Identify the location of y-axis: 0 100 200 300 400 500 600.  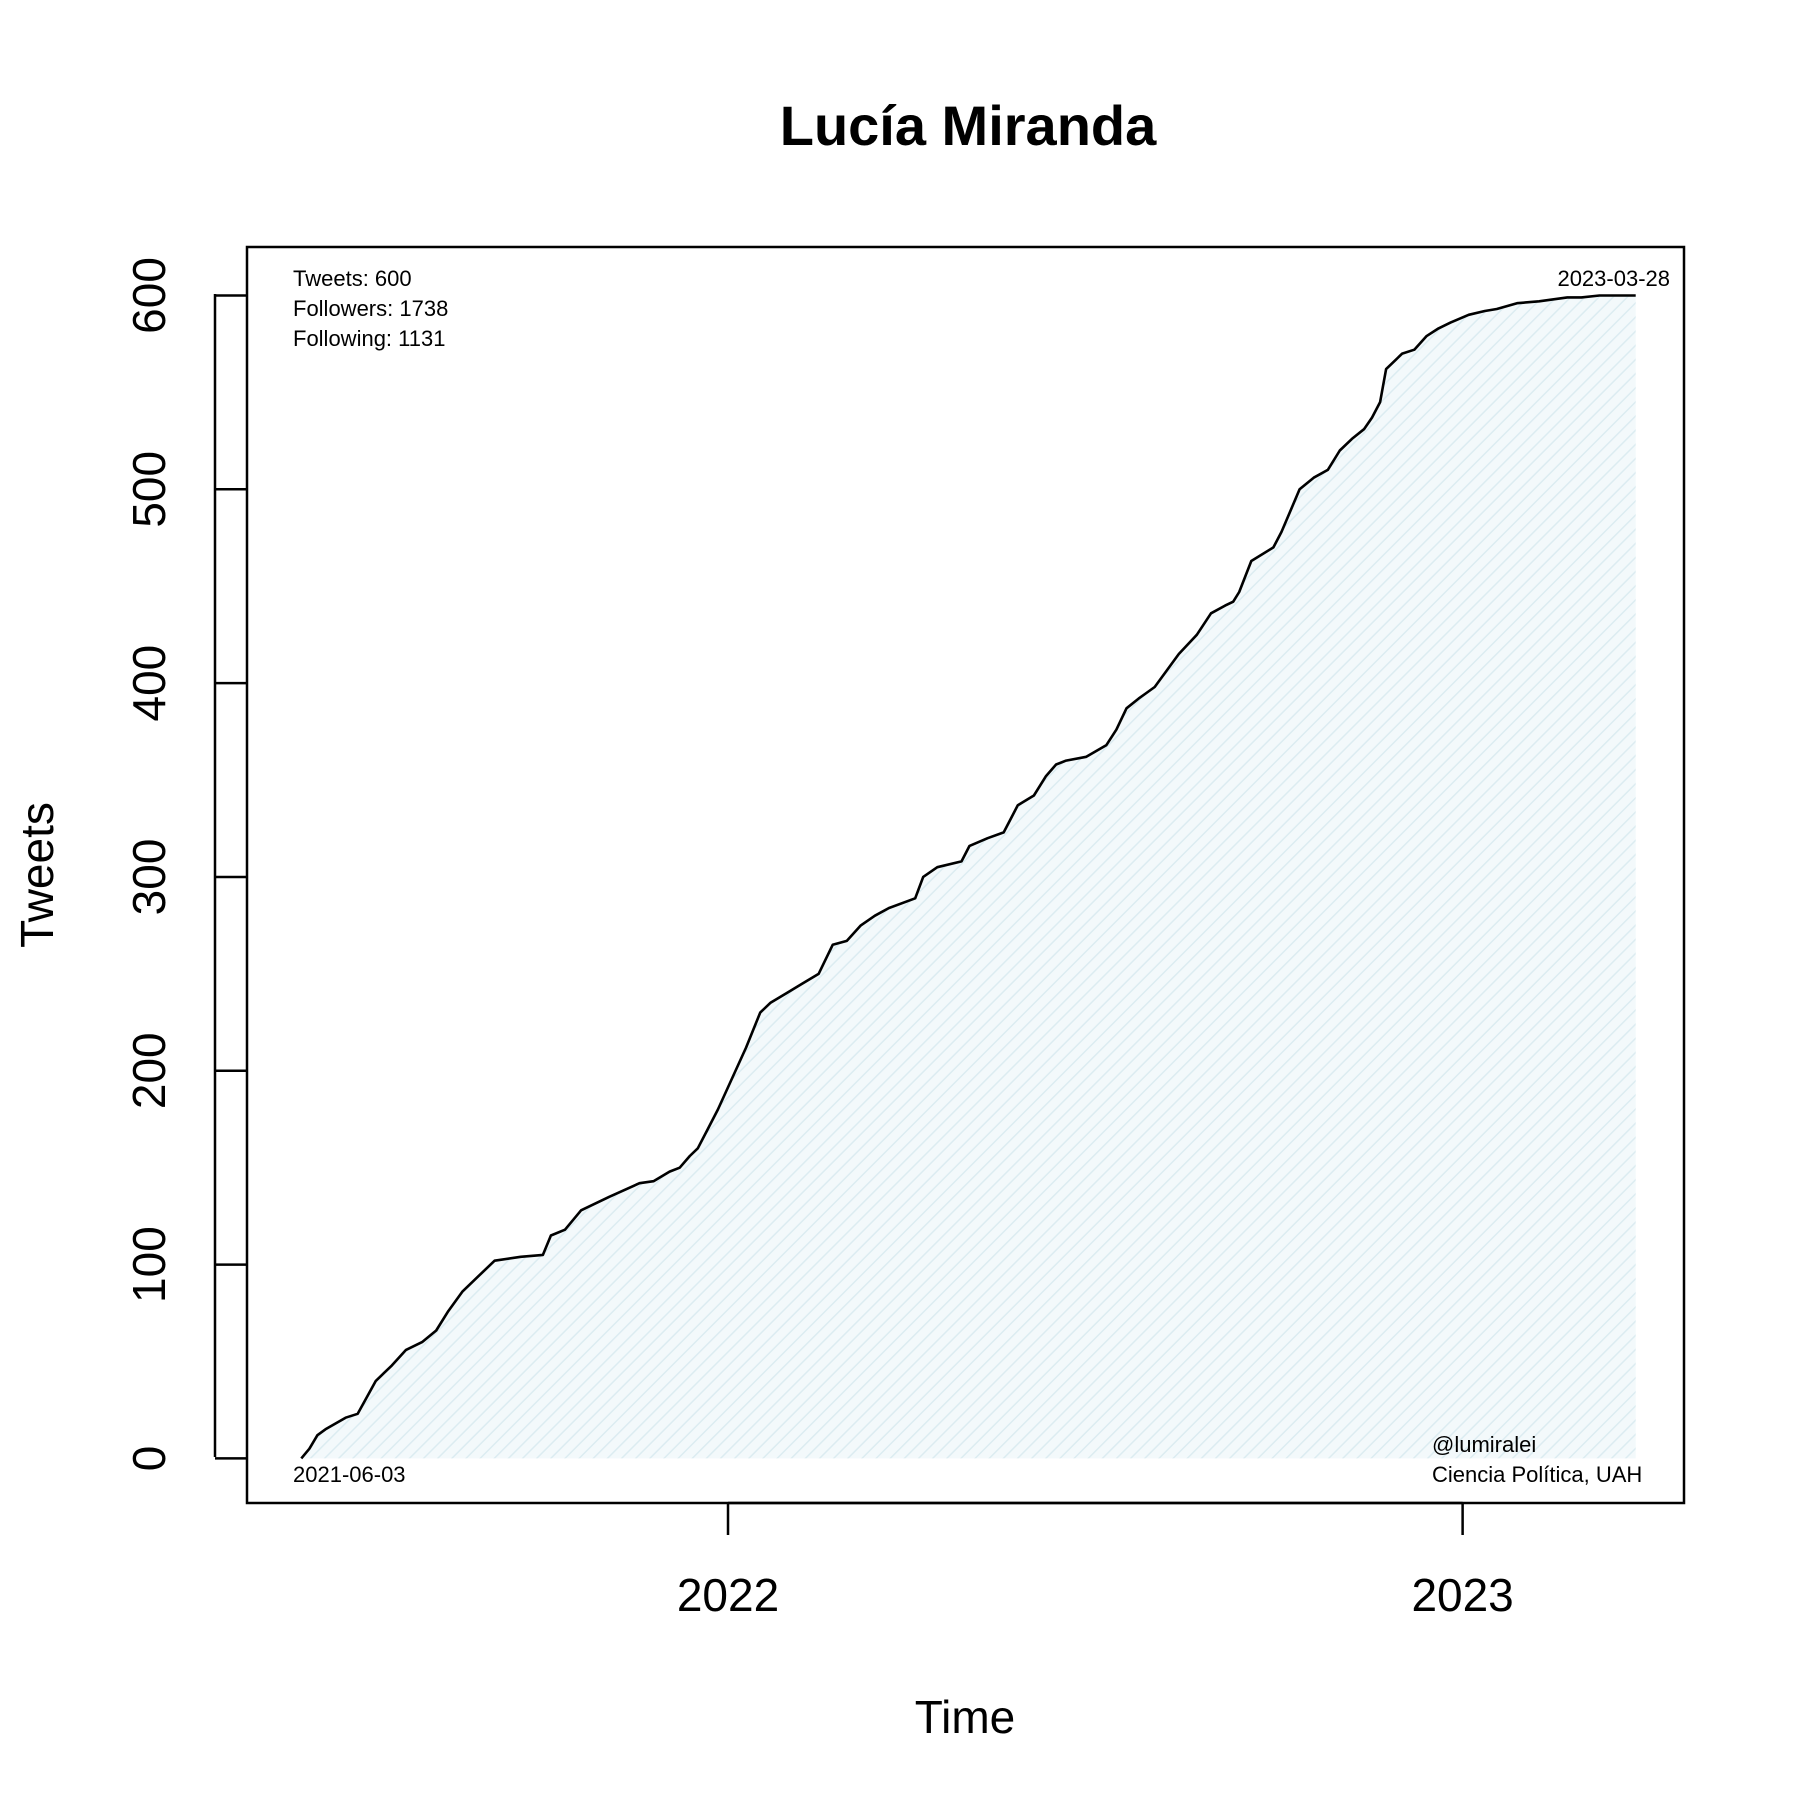
(185, 864).